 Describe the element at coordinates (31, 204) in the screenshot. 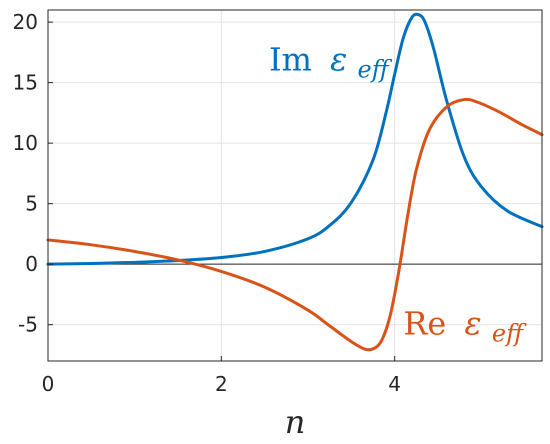

I see `y-tick-label: 5` at that location.